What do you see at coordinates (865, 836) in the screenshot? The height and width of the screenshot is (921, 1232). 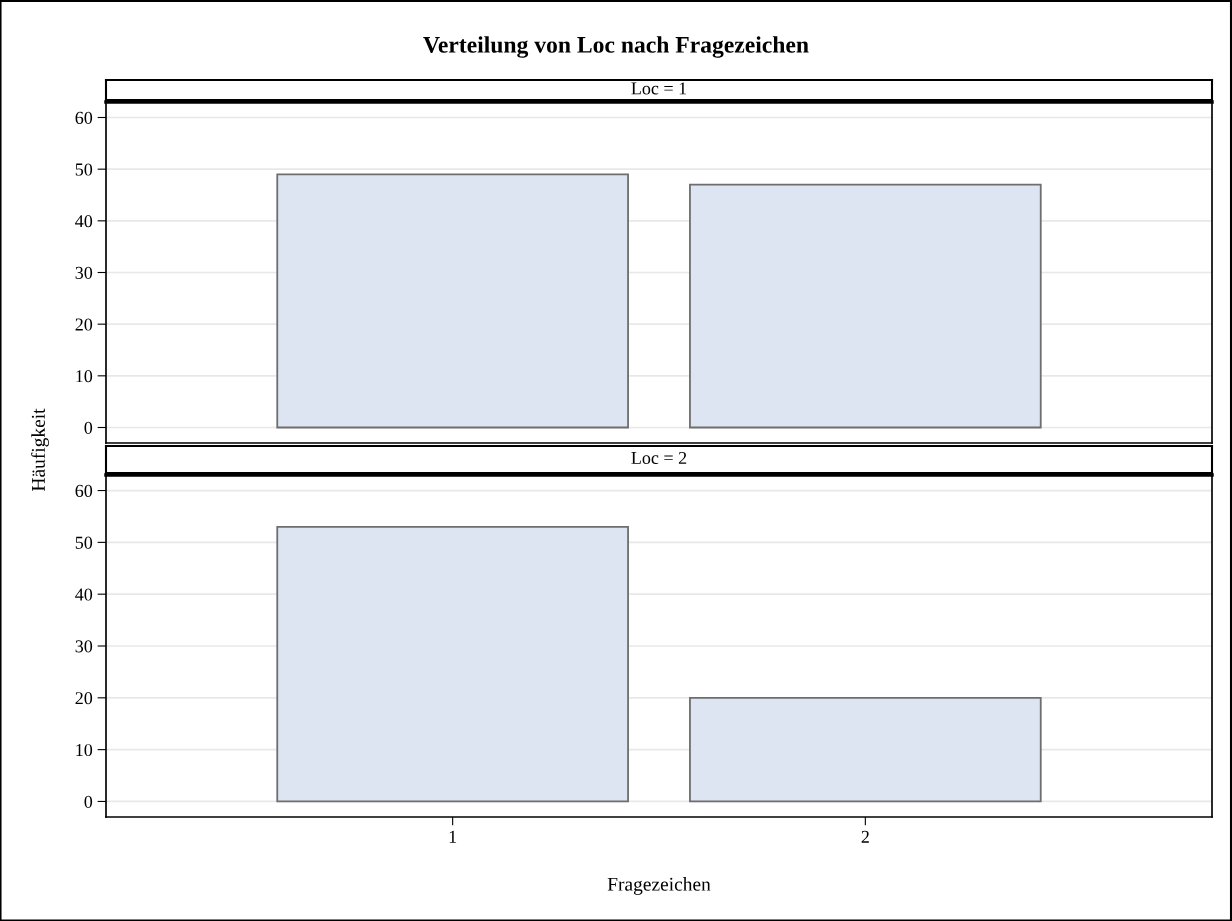 I see `x-tick-label: 2` at bounding box center [865, 836].